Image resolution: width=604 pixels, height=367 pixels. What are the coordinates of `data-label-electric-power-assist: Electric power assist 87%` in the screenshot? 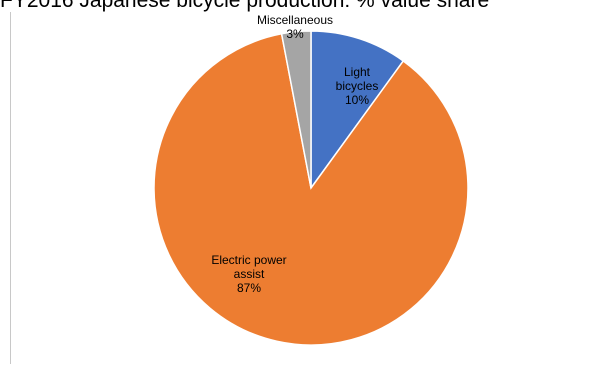 It's located at (248, 274).